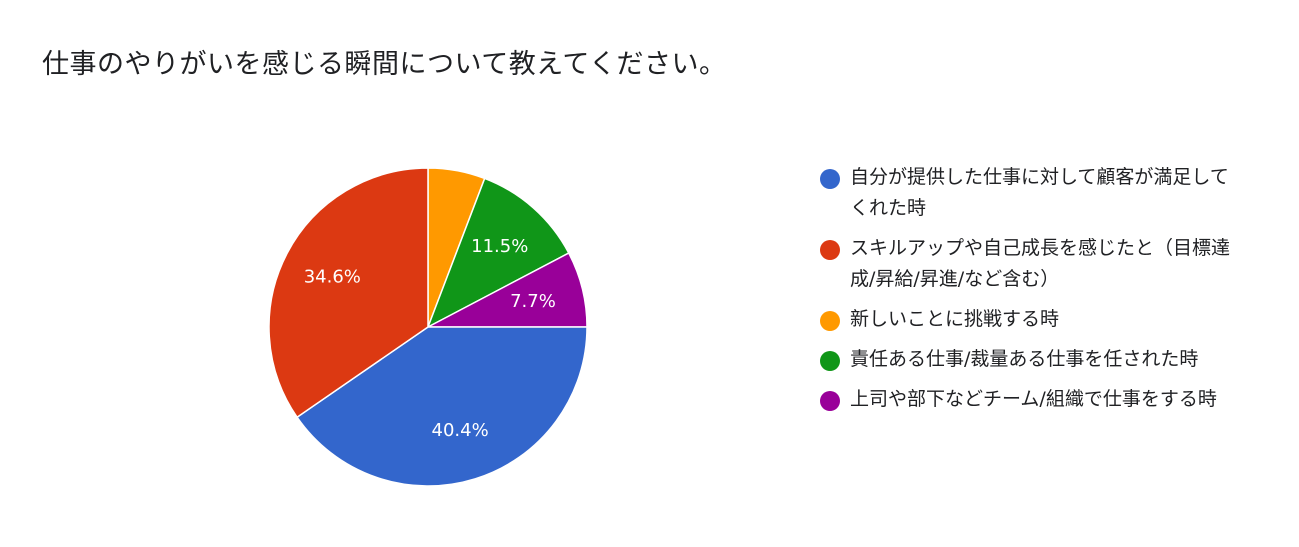  What do you see at coordinates (955, 319) in the screenshot?
I see `legend-label: 新しいことに挑戦する時` at bounding box center [955, 319].